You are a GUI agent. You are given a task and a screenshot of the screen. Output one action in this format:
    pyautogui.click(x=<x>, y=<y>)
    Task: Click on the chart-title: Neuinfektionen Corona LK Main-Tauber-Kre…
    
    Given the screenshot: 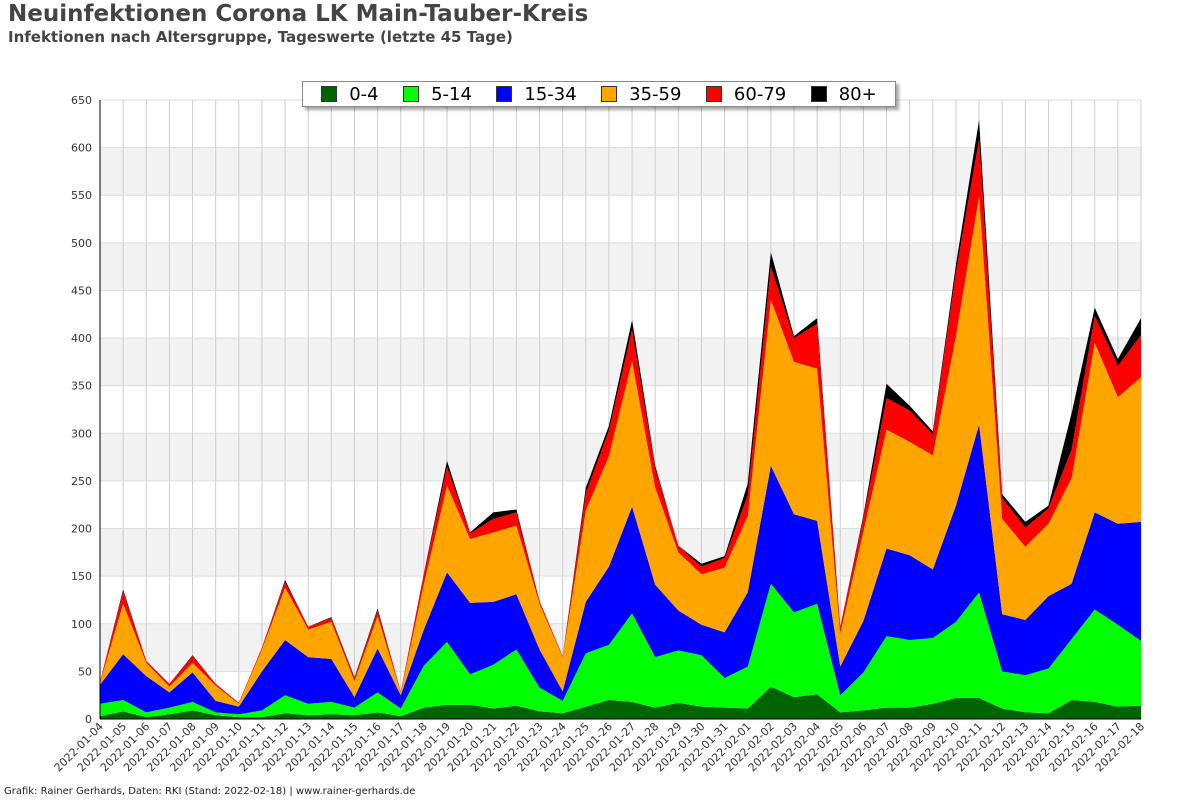 What is the action you would take?
    pyautogui.click(x=298, y=14)
    